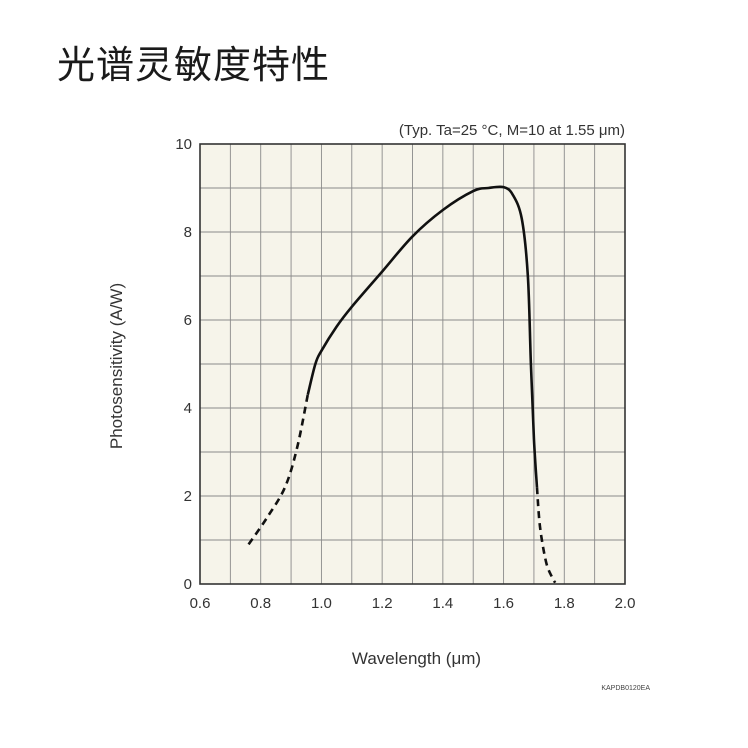  Describe the element at coordinates (194, 65) in the screenshot. I see `page-title: 光谱灵敏度特性` at that location.